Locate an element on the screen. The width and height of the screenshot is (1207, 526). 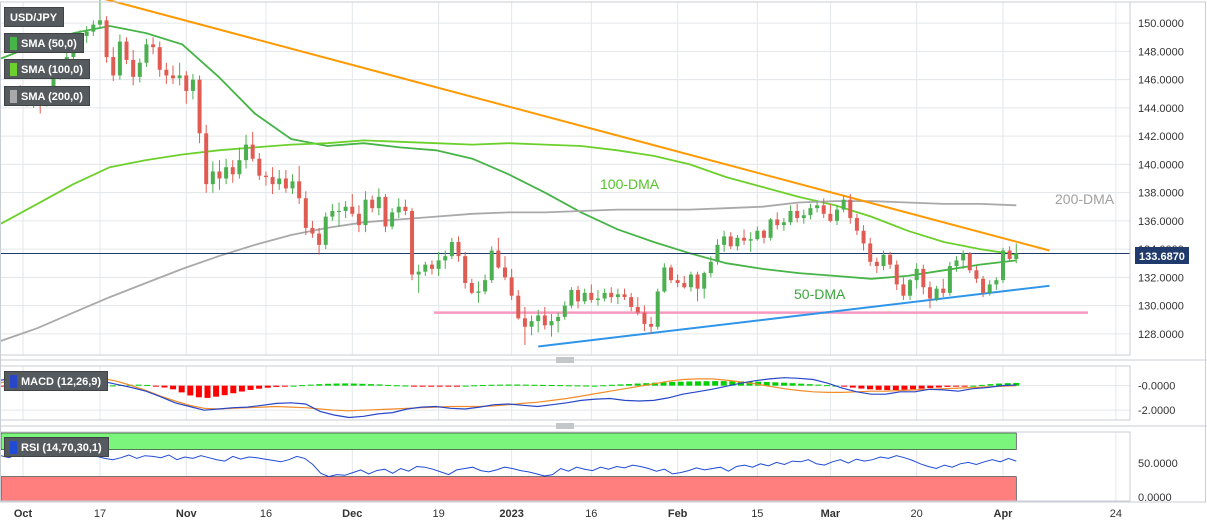
rsi-oversold-zone is located at coordinates (508, 489).